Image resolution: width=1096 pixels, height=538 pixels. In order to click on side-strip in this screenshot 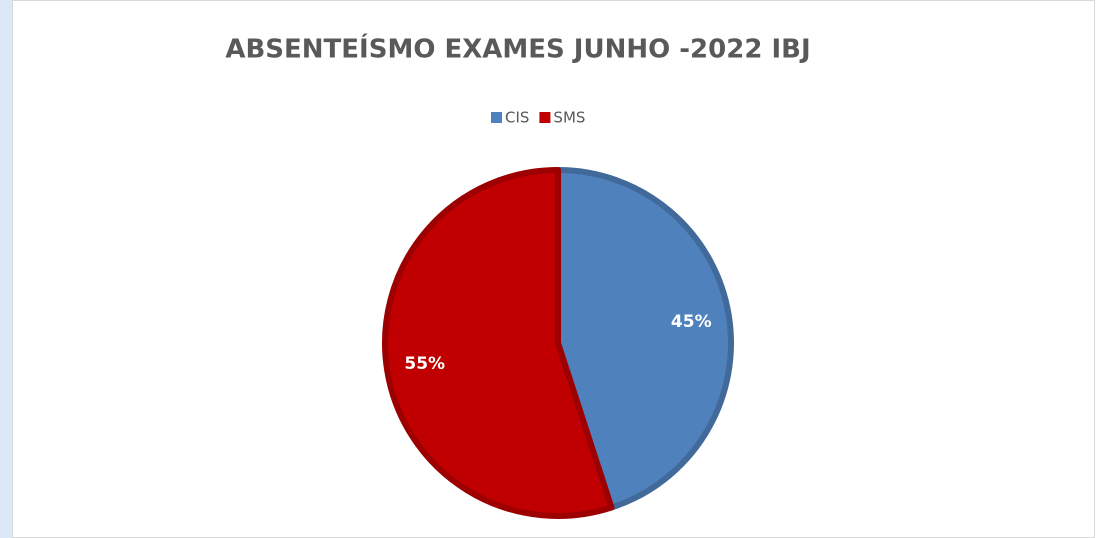, I will do `click(6, 269)`.